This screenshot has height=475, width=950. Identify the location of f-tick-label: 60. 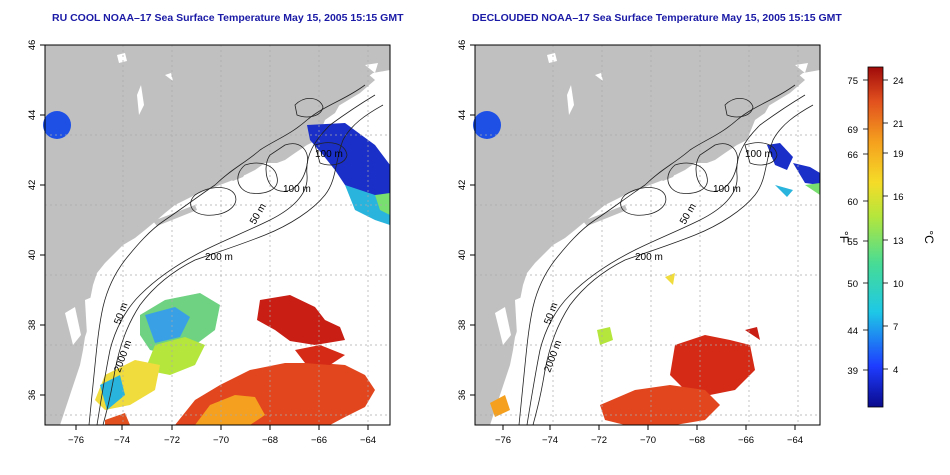
(852, 202).